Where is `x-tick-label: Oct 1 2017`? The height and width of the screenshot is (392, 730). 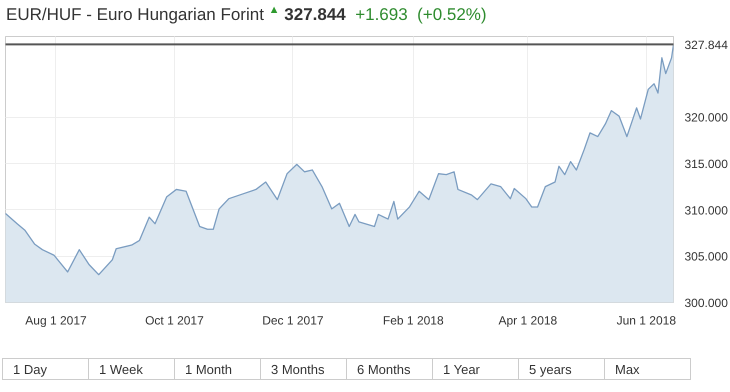 x-tick-label: Oct 1 2017 is located at coordinates (174, 321).